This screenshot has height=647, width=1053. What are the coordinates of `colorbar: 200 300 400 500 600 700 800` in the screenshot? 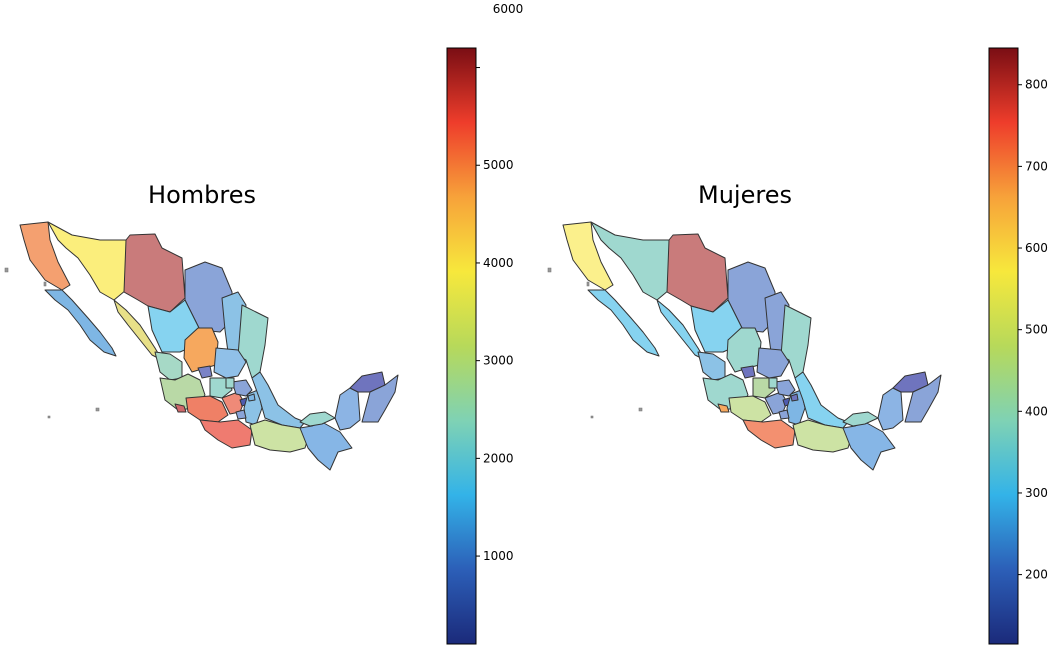 It's located at (1018, 346).